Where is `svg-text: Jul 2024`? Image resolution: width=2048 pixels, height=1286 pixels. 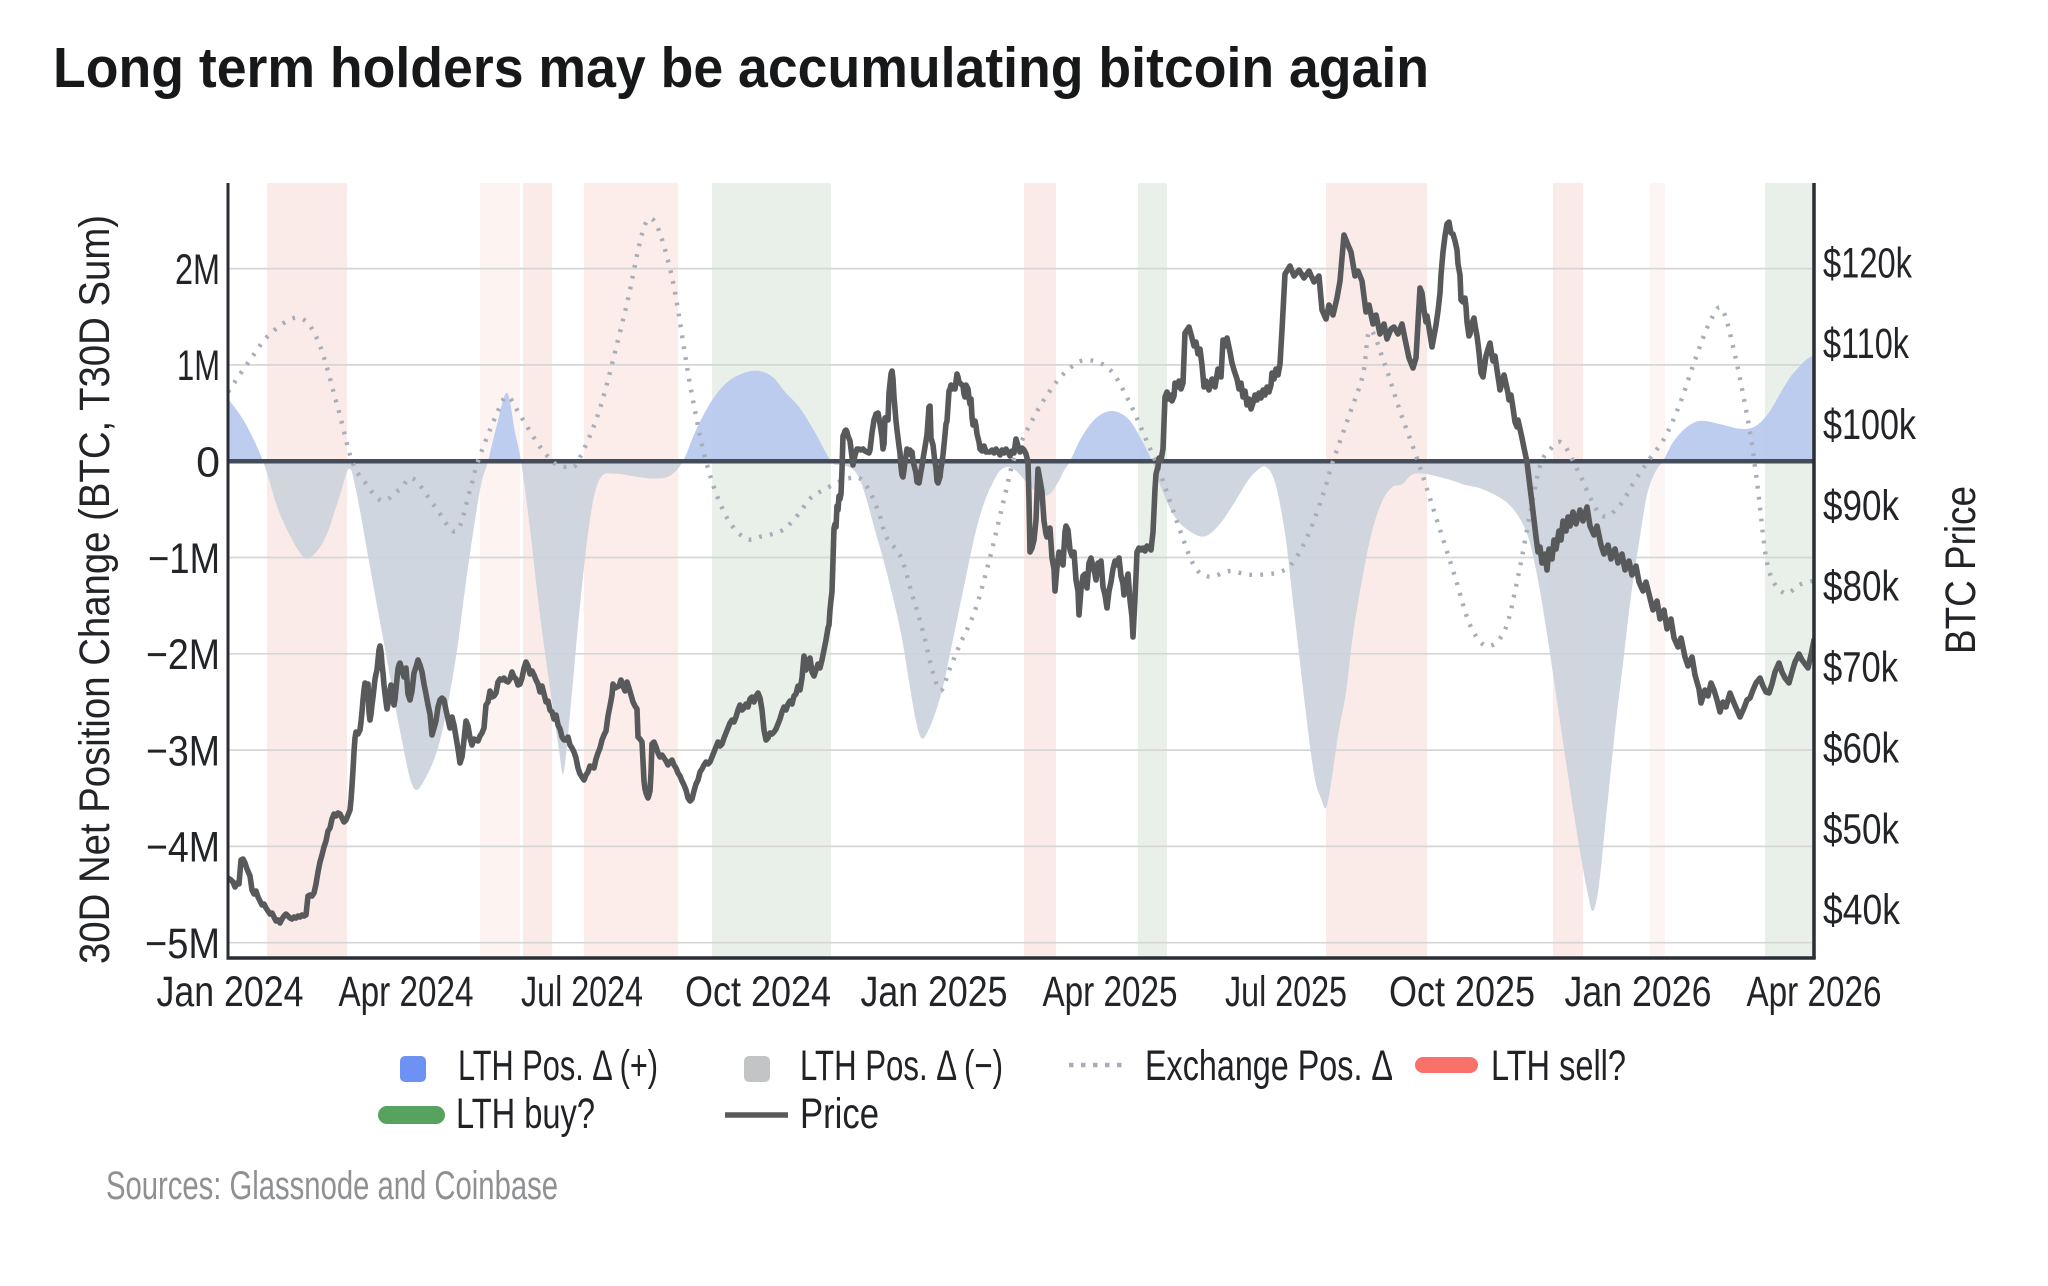
svg-text: Jul 2024 is located at coordinates (582, 992).